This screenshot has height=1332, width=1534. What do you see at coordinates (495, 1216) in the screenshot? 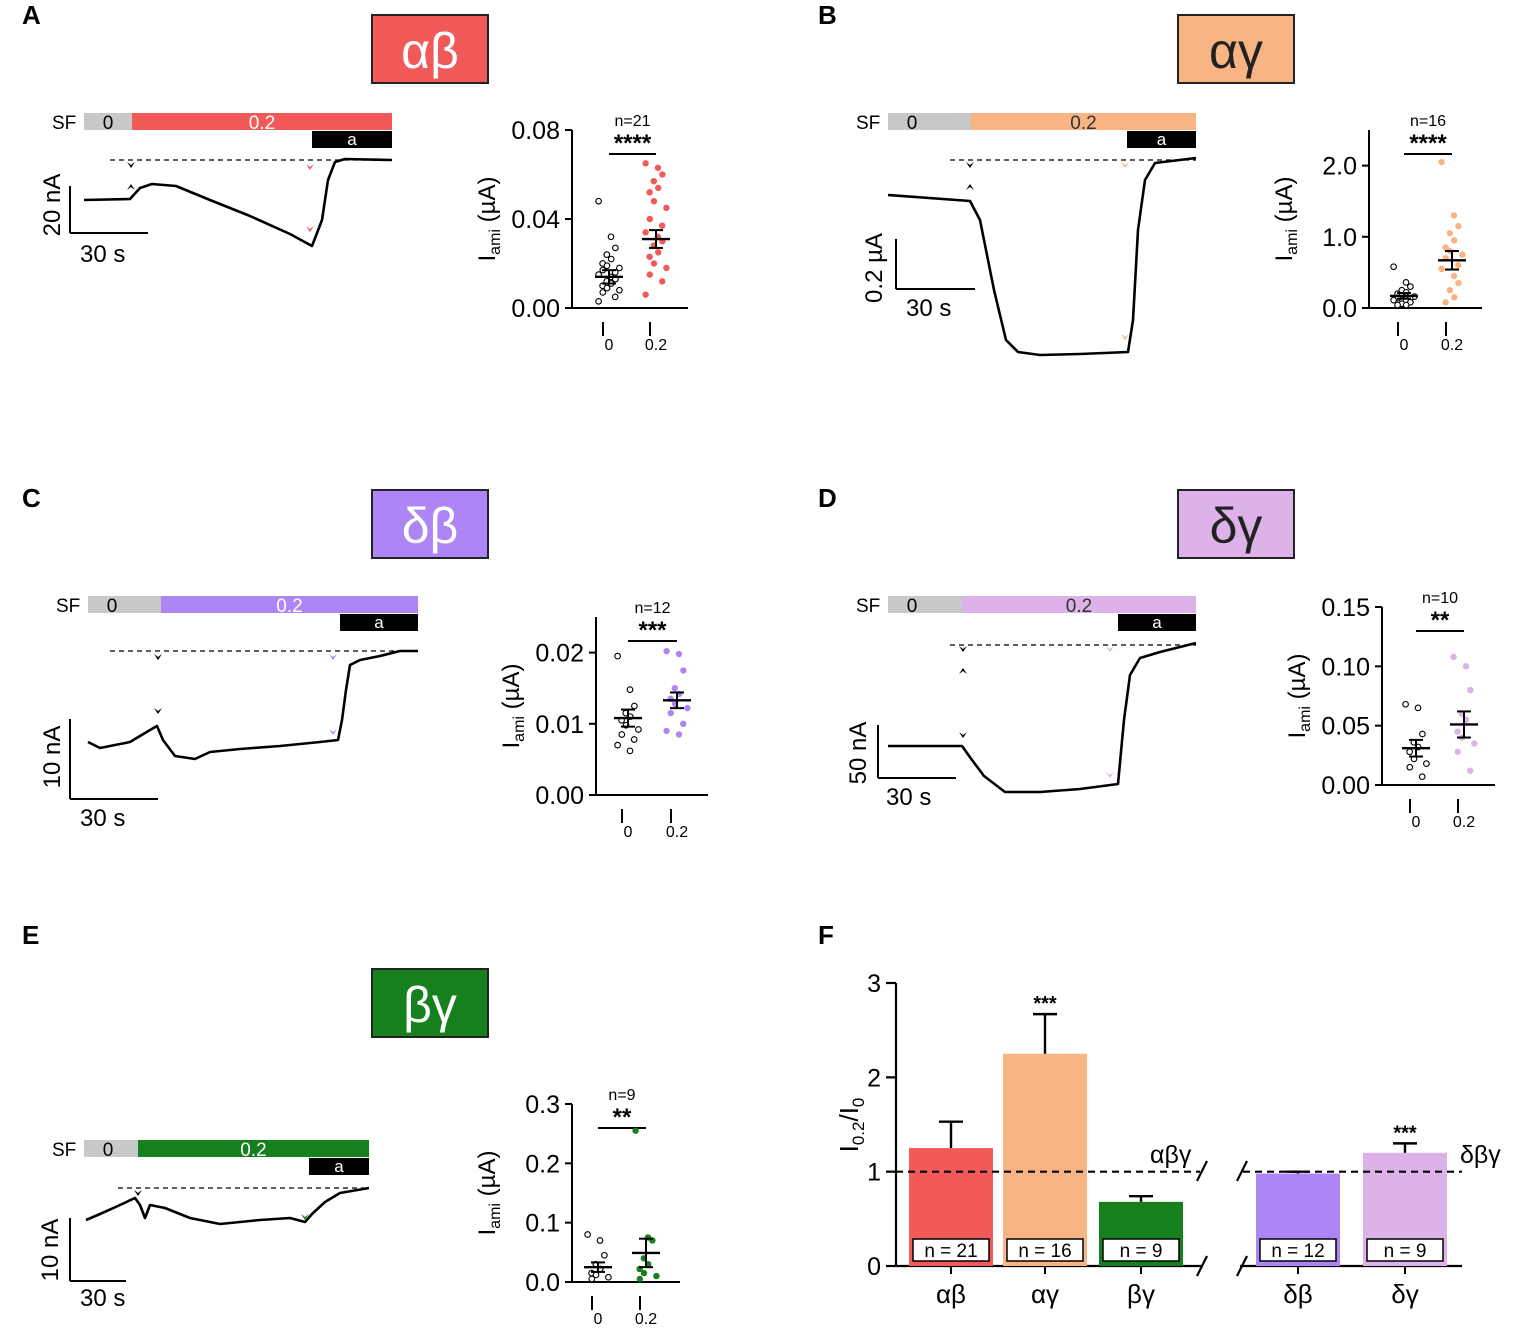
I see `y-axis-label-sub: ami` at bounding box center [495, 1216].